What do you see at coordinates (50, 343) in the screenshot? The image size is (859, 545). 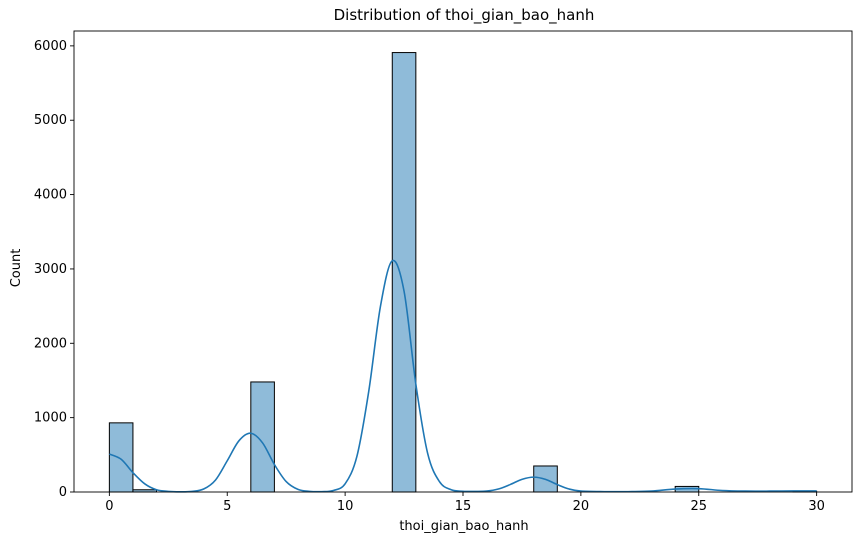 I see `y-tick-label: 2000` at bounding box center [50, 343].